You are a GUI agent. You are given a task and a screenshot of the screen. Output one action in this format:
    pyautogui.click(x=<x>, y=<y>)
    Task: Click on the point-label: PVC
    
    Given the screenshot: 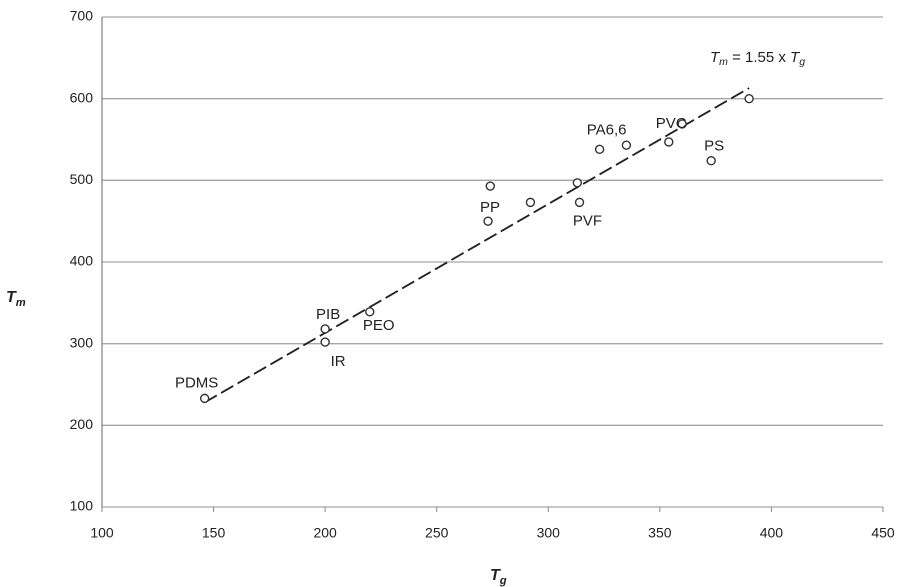 What is the action you would take?
    pyautogui.click(x=671, y=123)
    